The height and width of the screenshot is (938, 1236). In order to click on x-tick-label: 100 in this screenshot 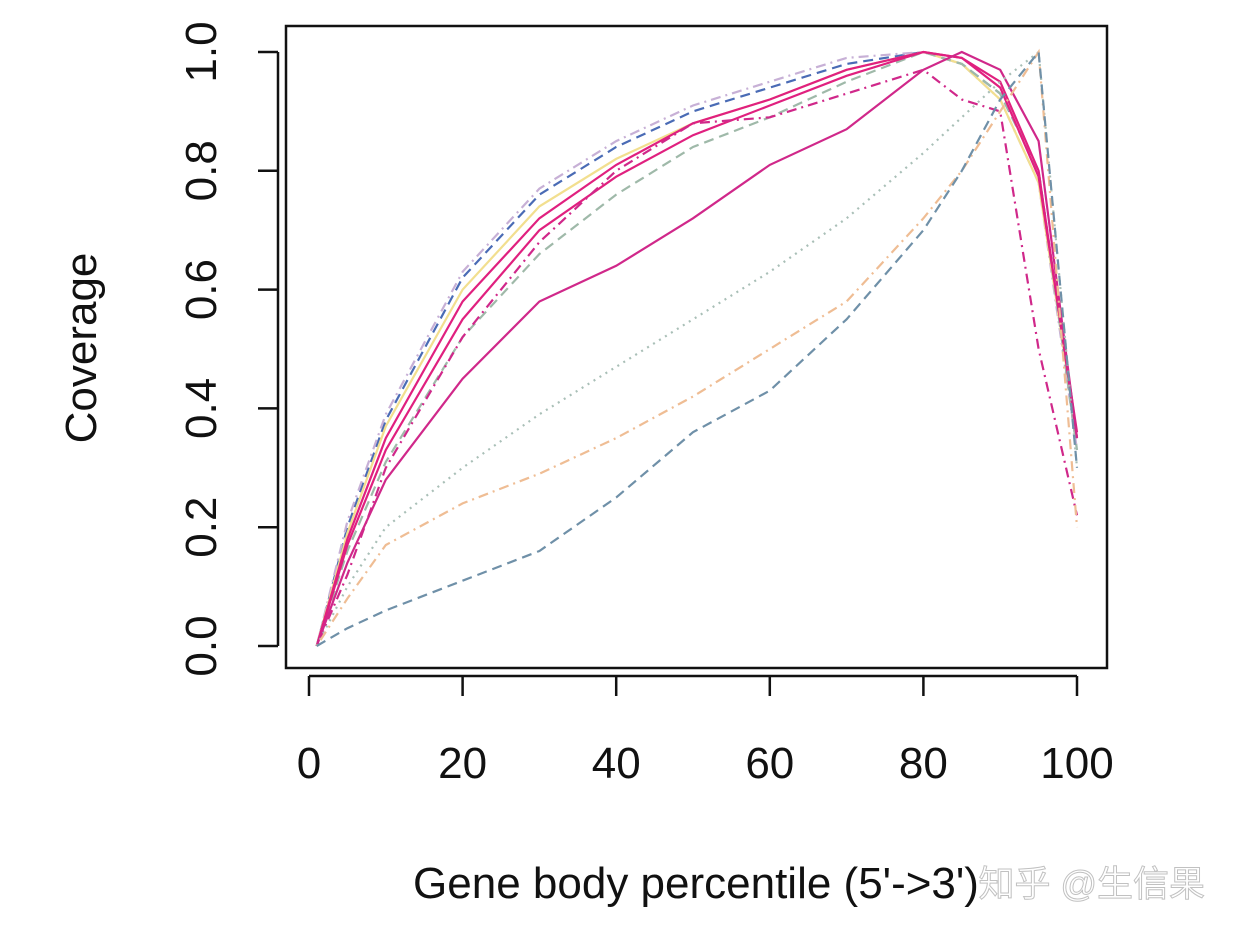, I will do `click(1076, 763)`.